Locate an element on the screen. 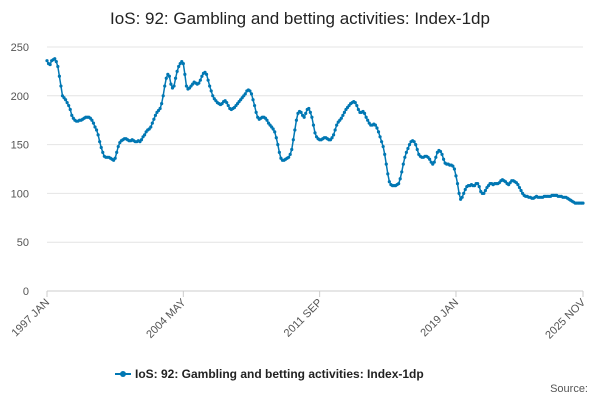 This screenshot has width=600, height=400. x-tick-label: 2011 SEP is located at coordinates (303, 318).